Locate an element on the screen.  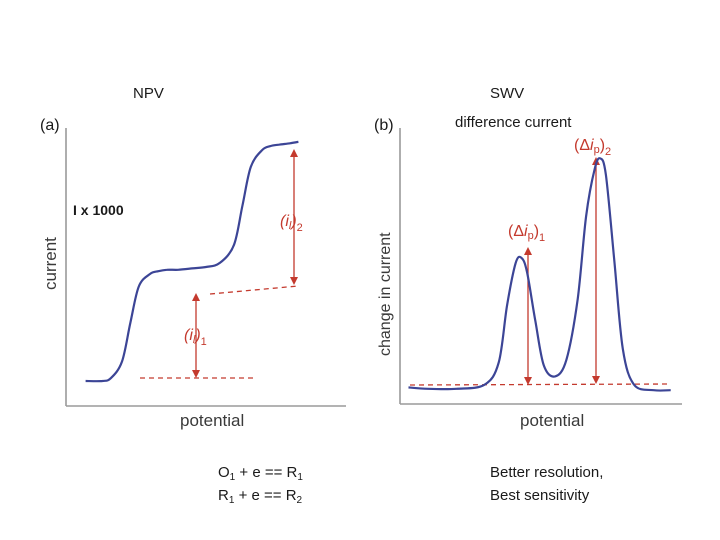
reaction-2-ox: R is located at coordinates (223, 495).